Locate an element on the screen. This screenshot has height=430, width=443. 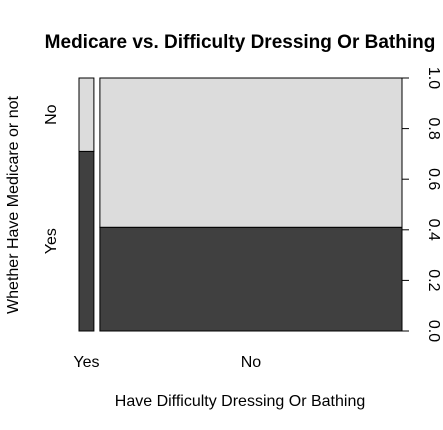
x-tick-yes: Yes is located at coordinates (86, 362).